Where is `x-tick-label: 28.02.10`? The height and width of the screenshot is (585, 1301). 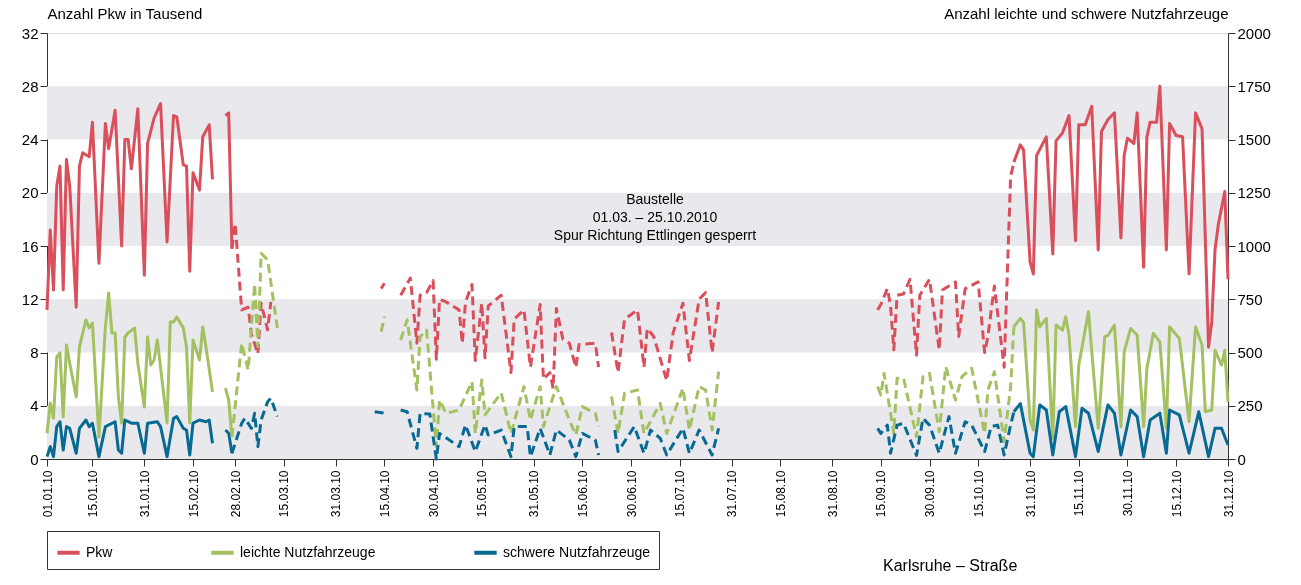 x-tick-label: 28.02.10 is located at coordinates (235, 494).